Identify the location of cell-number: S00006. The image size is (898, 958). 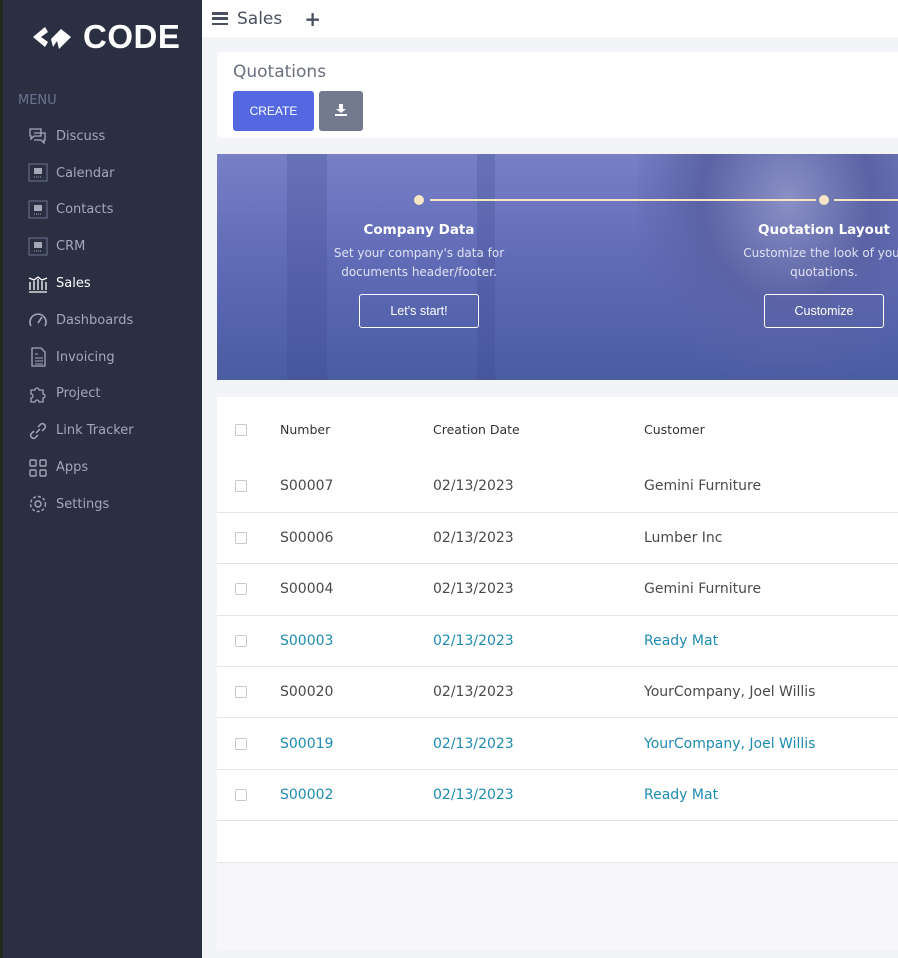
(356, 538).